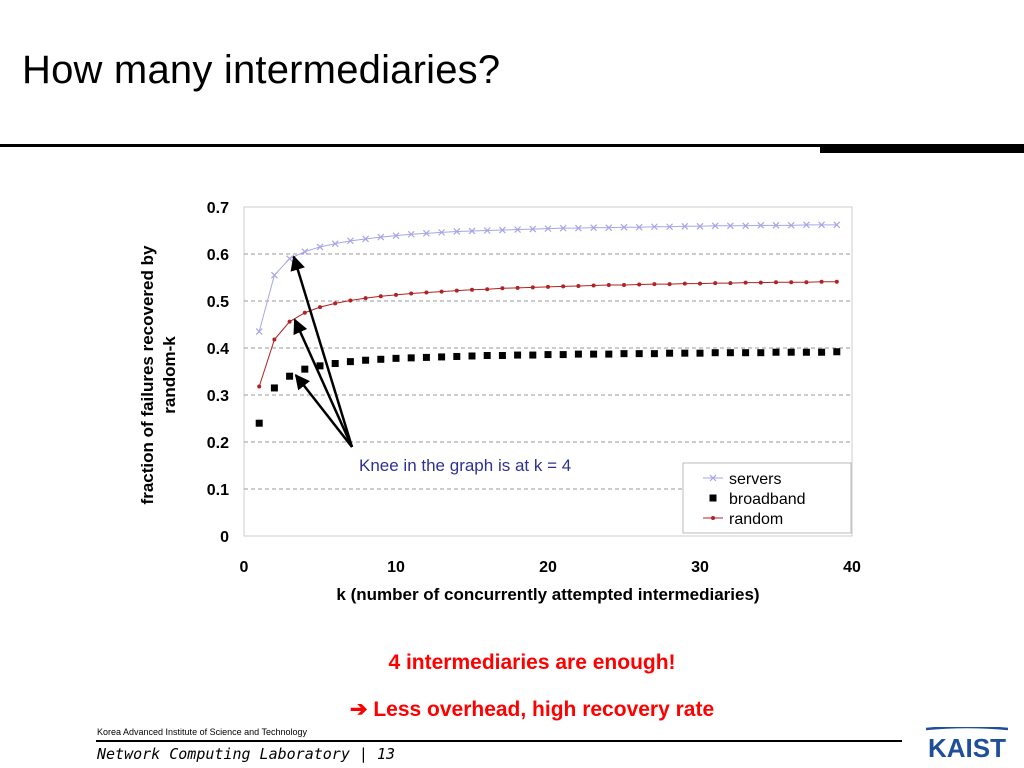 The height and width of the screenshot is (768, 1024). What do you see at coordinates (218, 349) in the screenshot?
I see `y-tick-label: 0.4` at bounding box center [218, 349].